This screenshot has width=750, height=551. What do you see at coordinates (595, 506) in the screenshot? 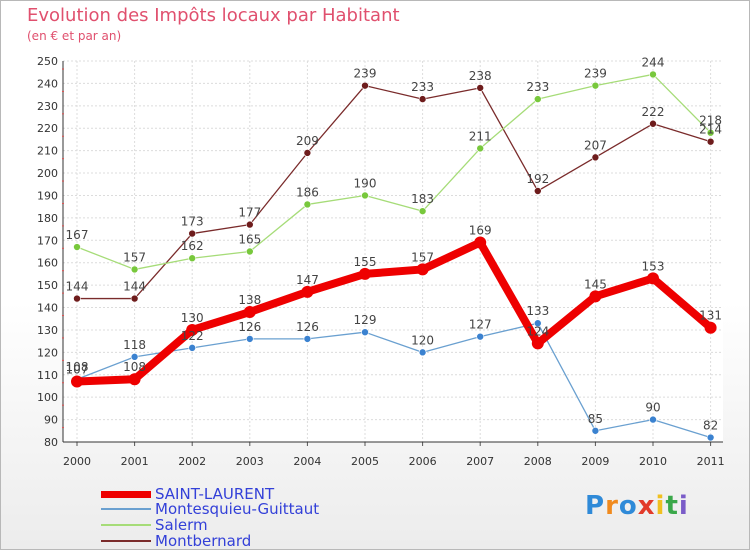
I see `logo-letter: P` at bounding box center [595, 506].